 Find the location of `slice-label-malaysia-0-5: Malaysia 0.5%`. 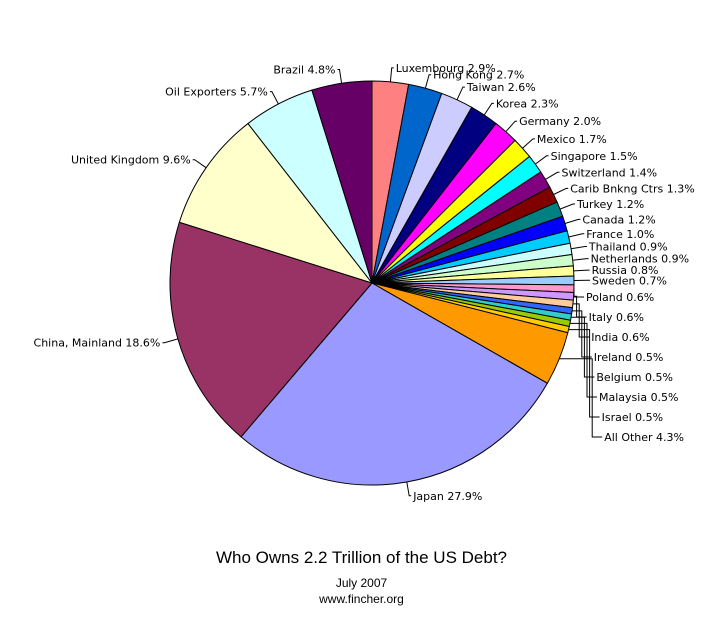

slice-label-malaysia-0-5: Malaysia 0.5% is located at coordinates (639, 397).